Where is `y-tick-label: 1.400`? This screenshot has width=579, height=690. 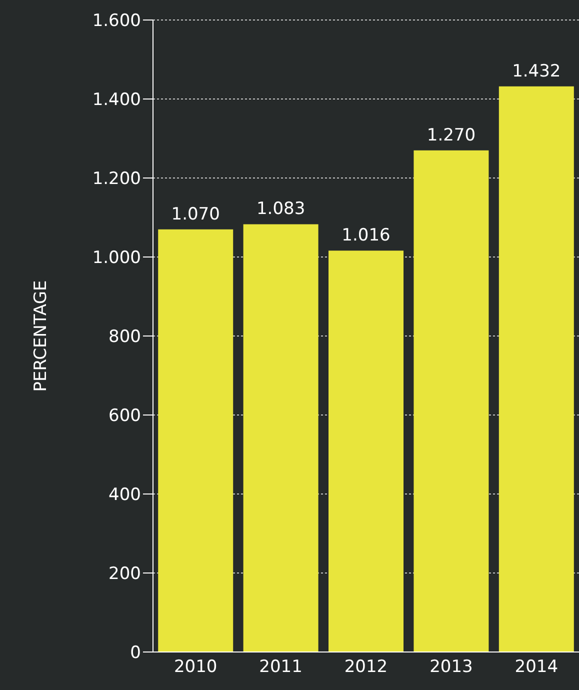
y-tick-label: 1.400 is located at coordinates (116, 100).